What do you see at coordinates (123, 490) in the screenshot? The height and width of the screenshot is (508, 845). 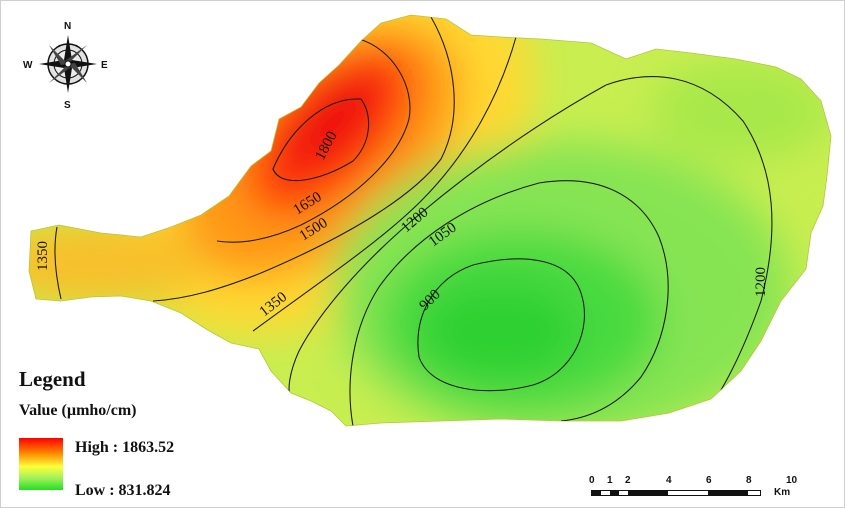 I see `legend-low-label: Low : 831.824` at bounding box center [123, 490].